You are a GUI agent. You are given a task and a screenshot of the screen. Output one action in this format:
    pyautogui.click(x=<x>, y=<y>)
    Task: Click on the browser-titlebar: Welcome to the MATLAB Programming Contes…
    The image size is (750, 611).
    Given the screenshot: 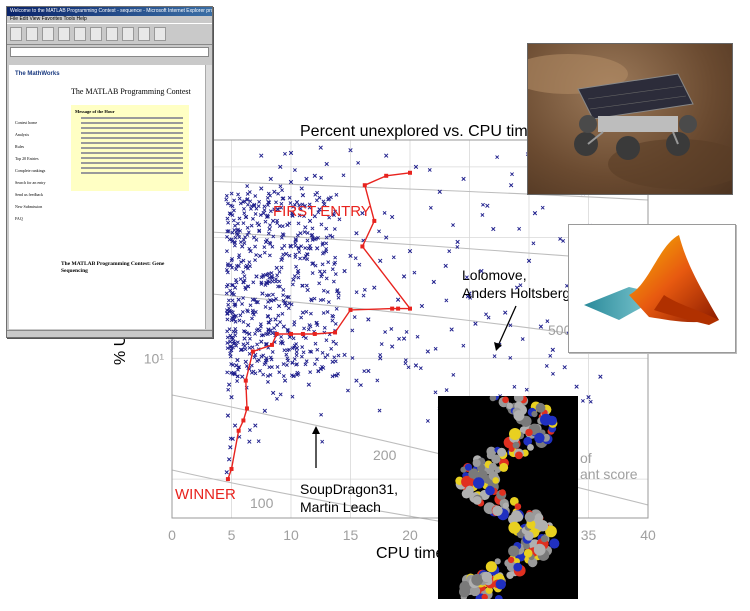 What is the action you would take?
    pyautogui.click(x=109, y=11)
    